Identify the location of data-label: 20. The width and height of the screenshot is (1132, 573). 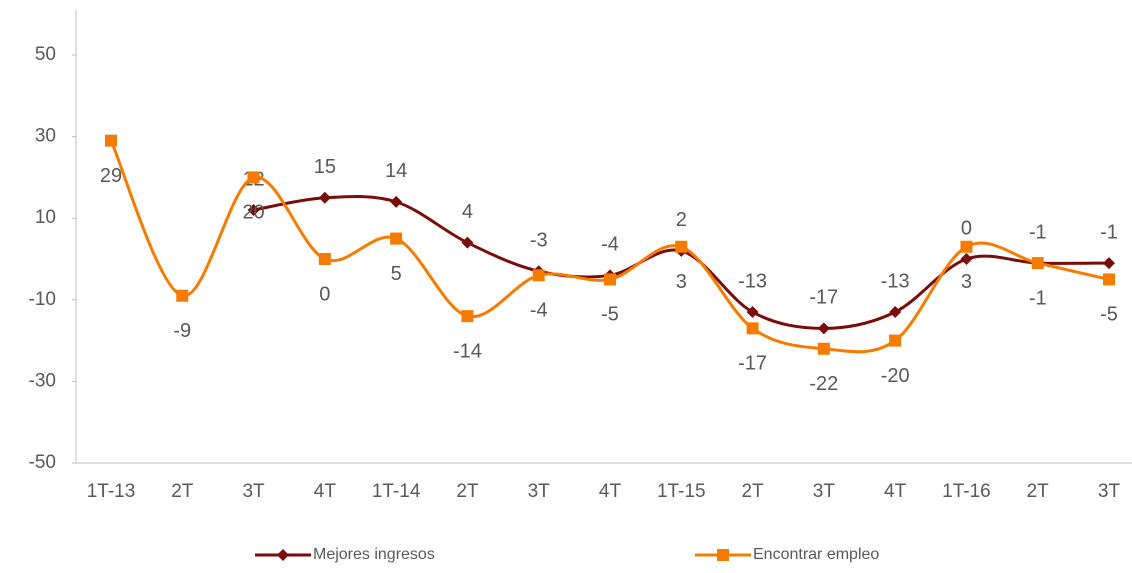
(253, 213).